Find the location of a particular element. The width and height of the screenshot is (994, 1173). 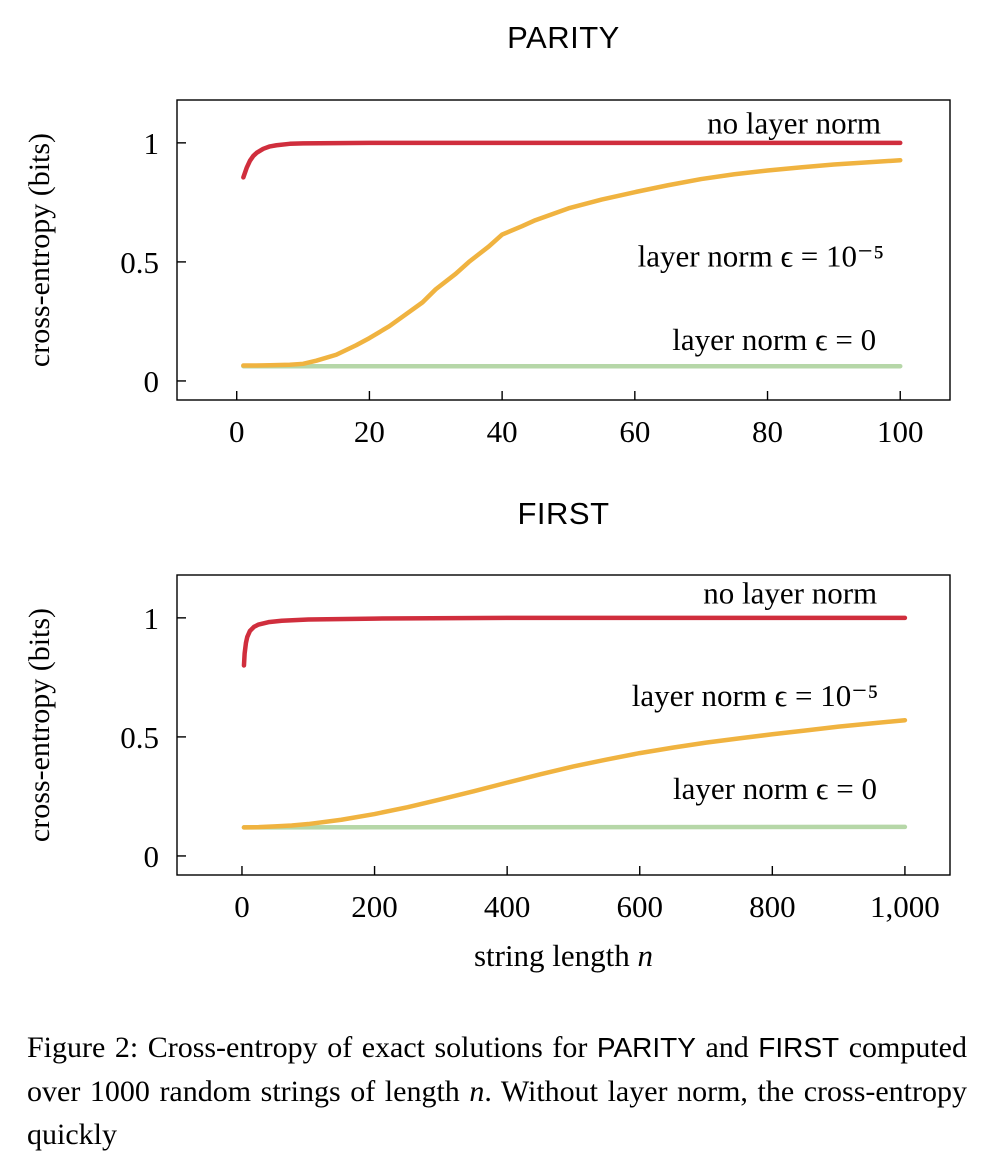

x-tick-label: 60 is located at coordinates (634, 431).